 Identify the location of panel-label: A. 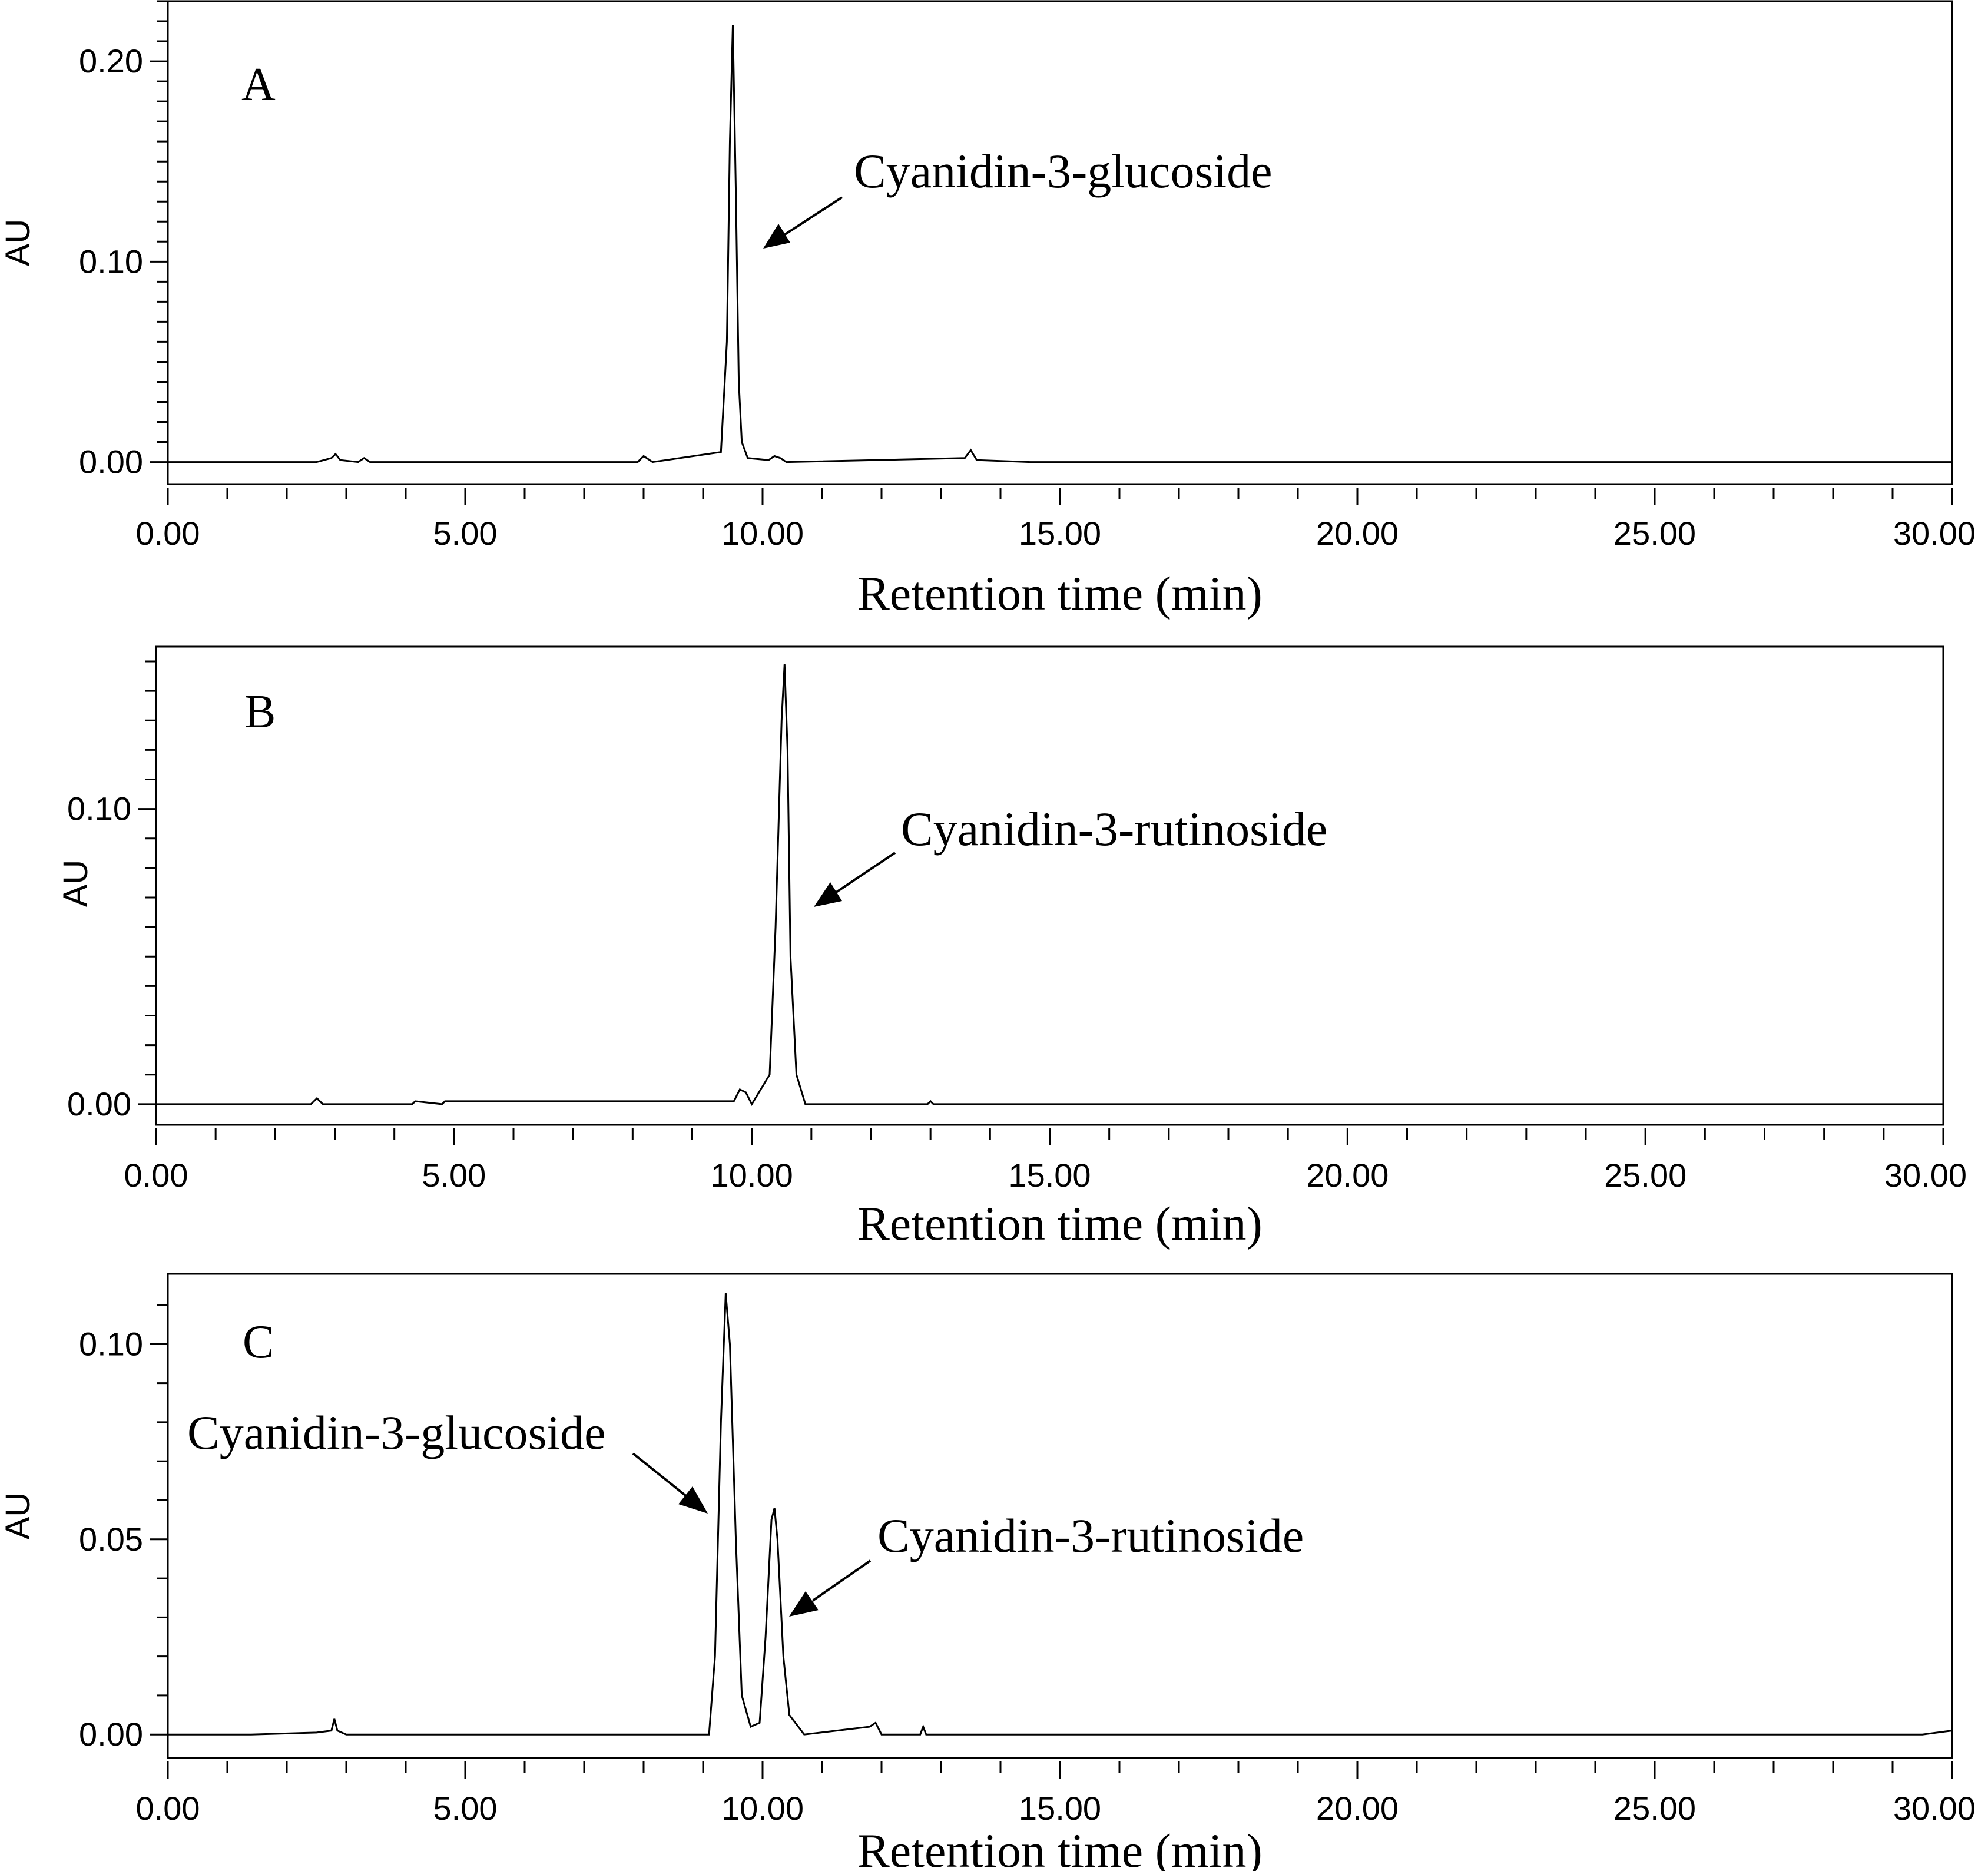
(258, 85).